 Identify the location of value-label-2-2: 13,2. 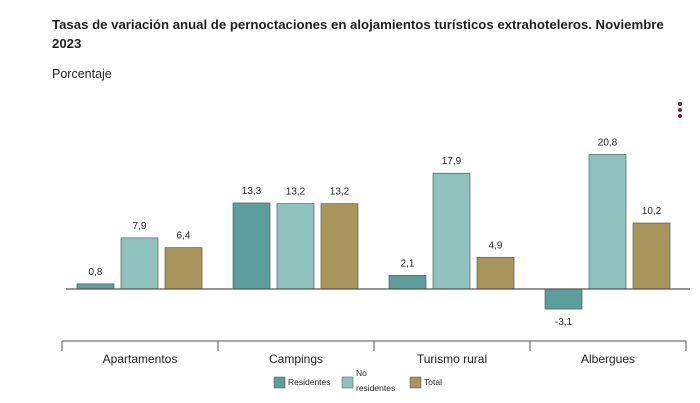
(296, 192).